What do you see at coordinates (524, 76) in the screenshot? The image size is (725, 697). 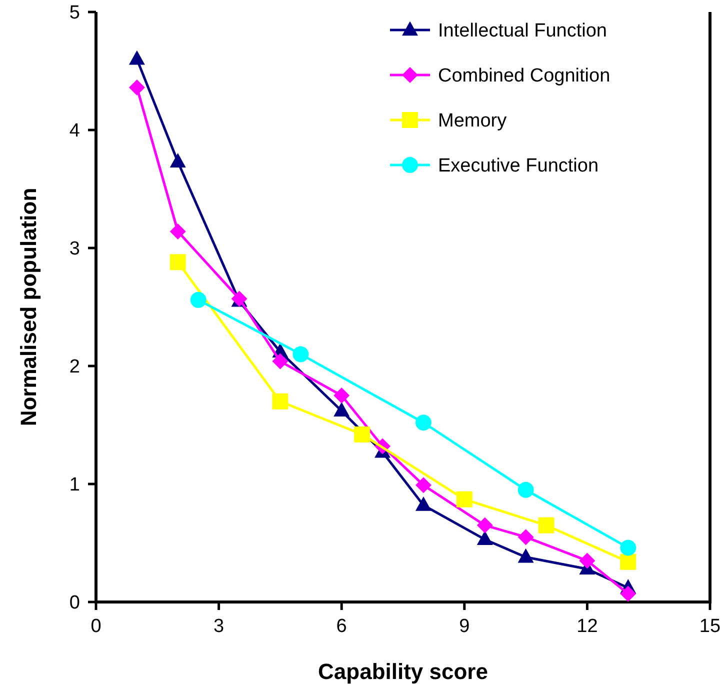 I see `legend-label: Combined Cognition` at bounding box center [524, 76].